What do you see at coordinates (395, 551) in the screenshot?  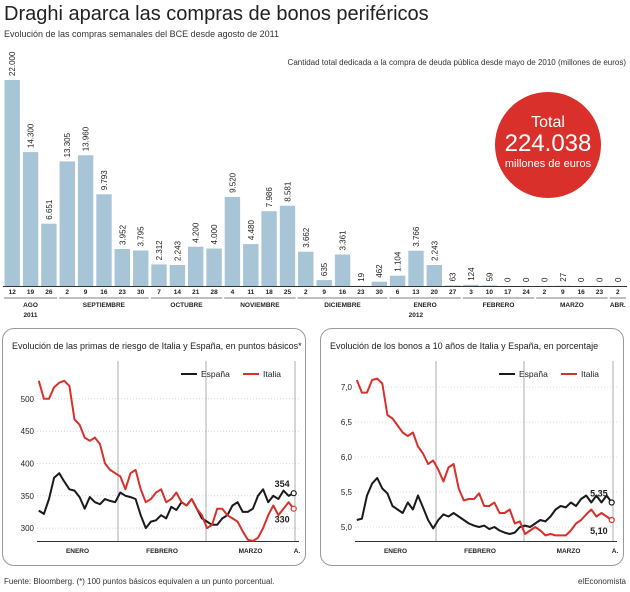 I see `month-label: ENERO` at bounding box center [395, 551].